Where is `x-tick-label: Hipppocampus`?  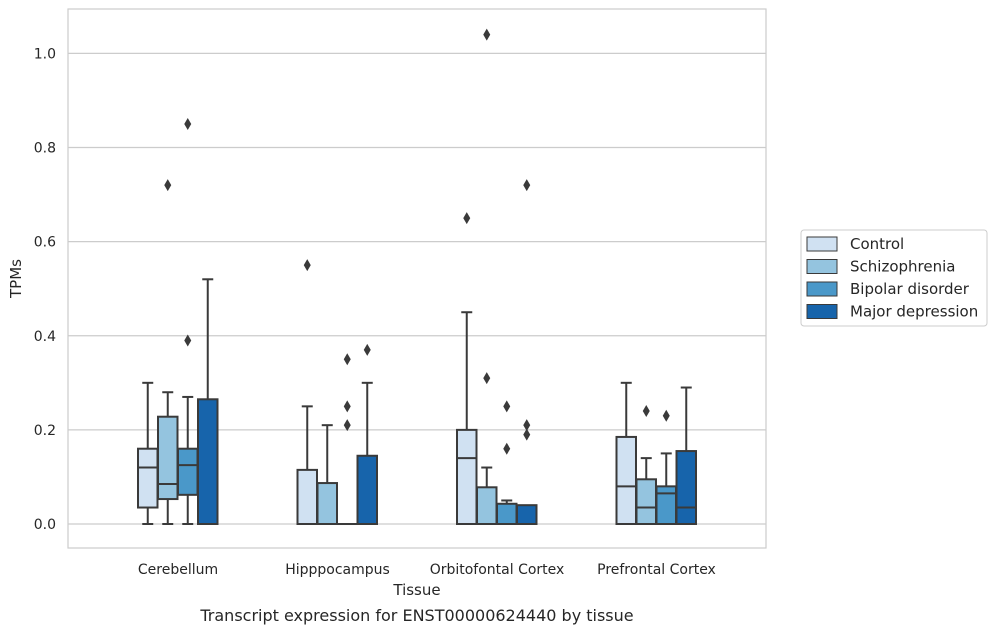
x-tick-label: Hipppocampus is located at coordinates (337, 570).